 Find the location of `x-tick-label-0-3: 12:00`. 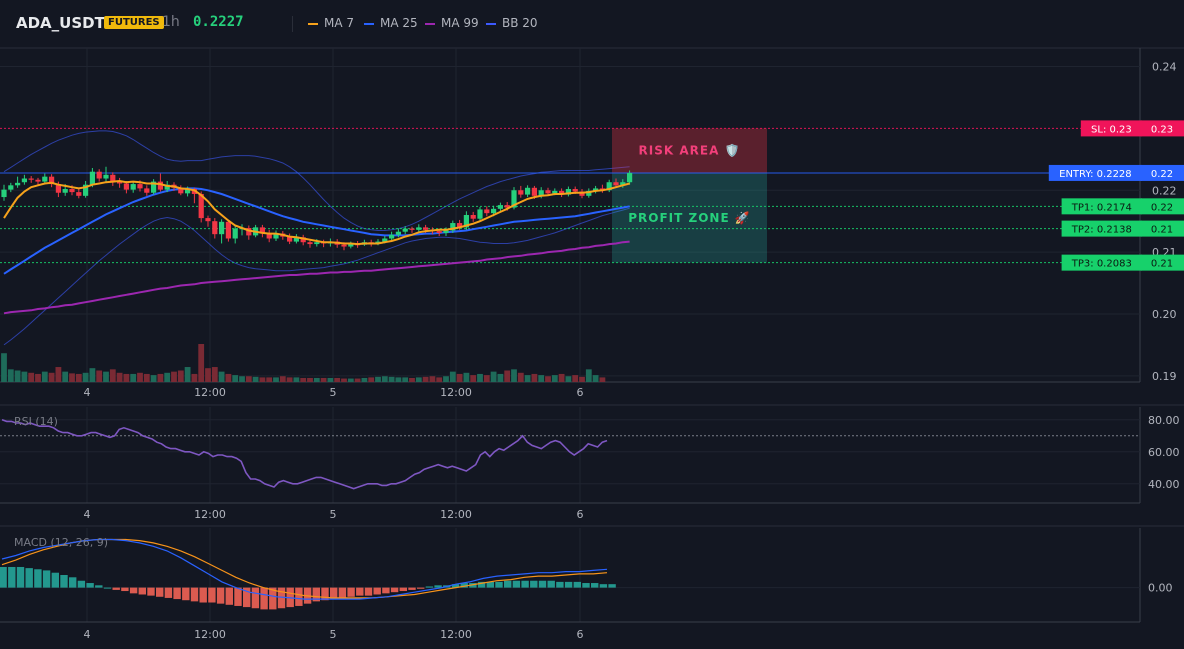

x-tick-label-0-3: 12:00 is located at coordinates (456, 392).